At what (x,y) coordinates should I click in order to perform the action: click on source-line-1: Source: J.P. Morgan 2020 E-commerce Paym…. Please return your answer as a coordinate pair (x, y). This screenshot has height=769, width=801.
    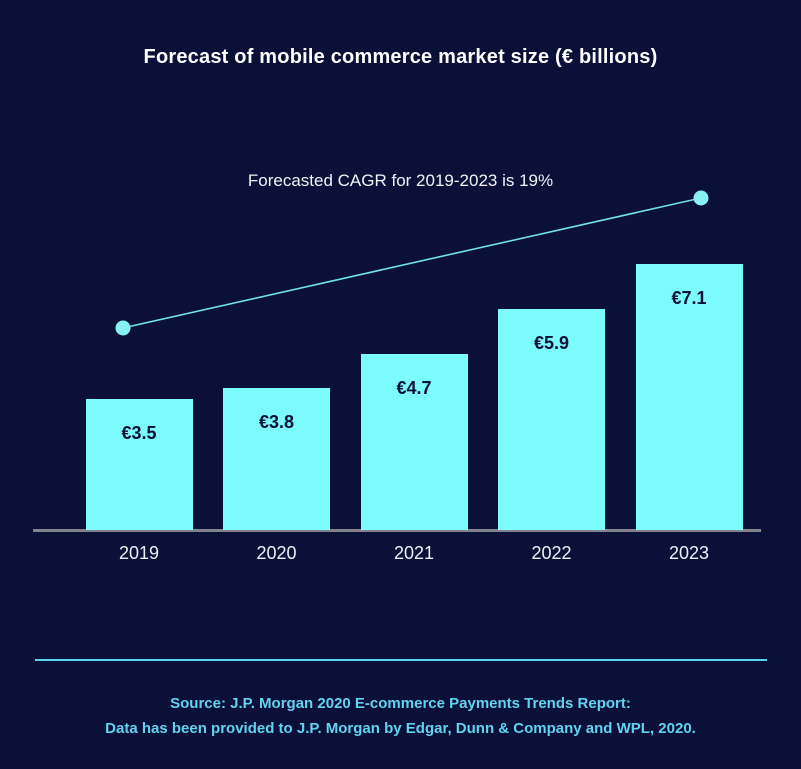
    Looking at the image, I should click on (400, 703).